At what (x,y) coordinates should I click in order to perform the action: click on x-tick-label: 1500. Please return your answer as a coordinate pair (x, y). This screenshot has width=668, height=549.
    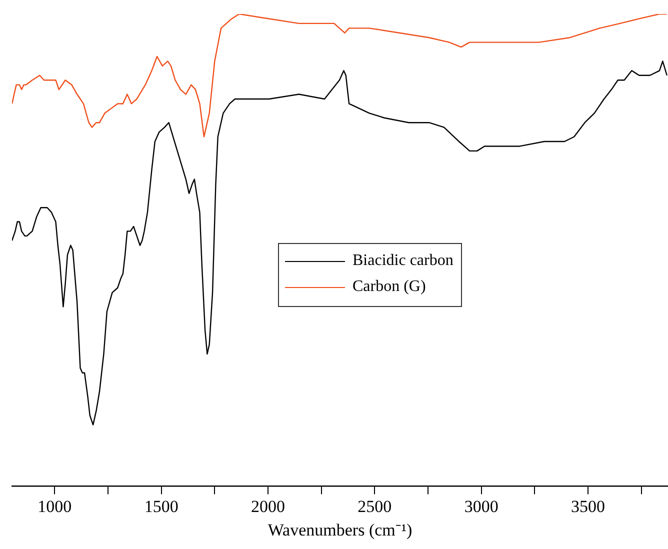
    Looking at the image, I should click on (161, 506).